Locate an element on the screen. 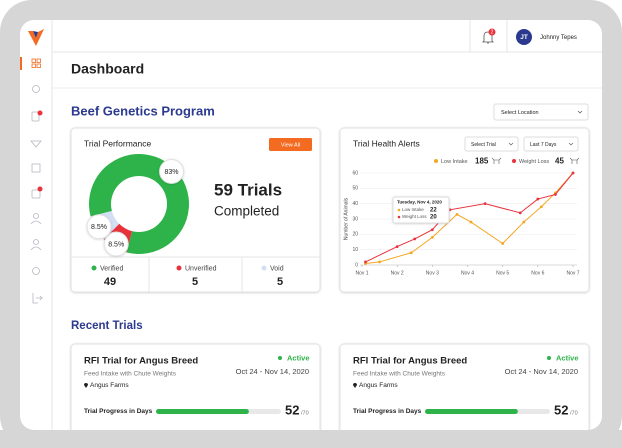 This screenshot has width=622, height=448. tooltip-title: Tuesday, Nov 4, 2020 is located at coordinates (419, 202).